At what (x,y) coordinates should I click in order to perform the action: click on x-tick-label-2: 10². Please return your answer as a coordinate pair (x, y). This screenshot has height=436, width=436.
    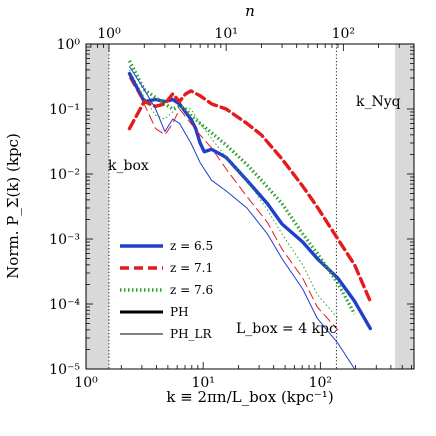
    Looking at the image, I should click on (320, 383).